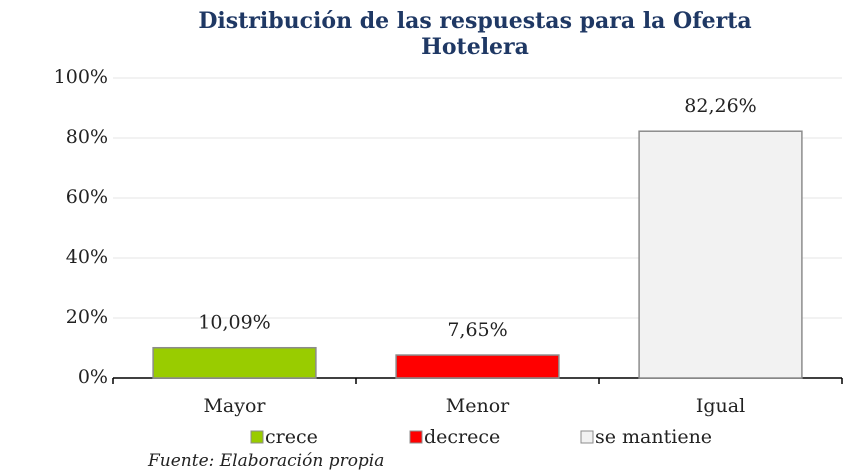  Describe the element at coordinates (87, 137) in the screenshot. I see `y-tick-label: 80%` at that location.